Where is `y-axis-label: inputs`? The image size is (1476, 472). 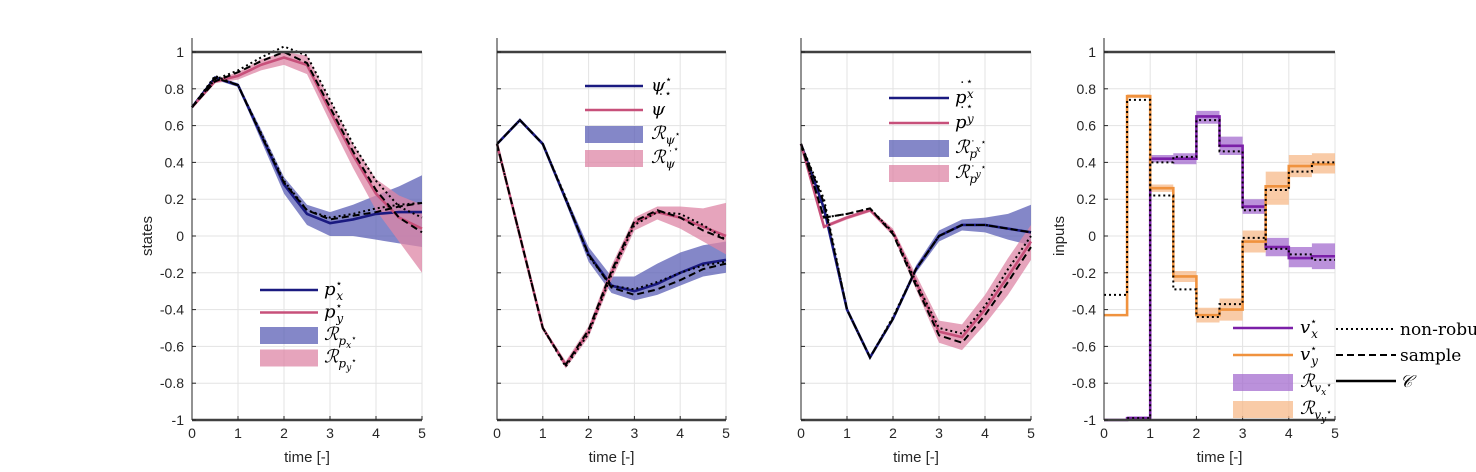
y-axis-label: inputs is located at coordinates (1059, 236).